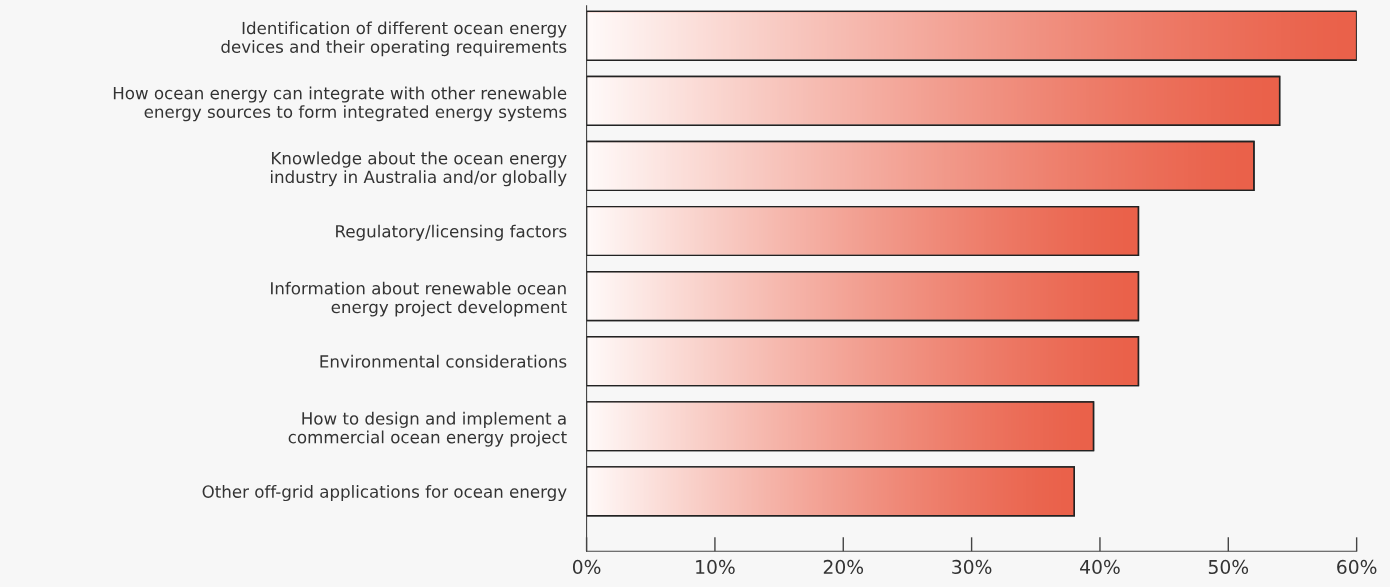  Describe the element at coordinates (843, 567) in the screenshot. I see `x-tick-label: 20%` at that location.